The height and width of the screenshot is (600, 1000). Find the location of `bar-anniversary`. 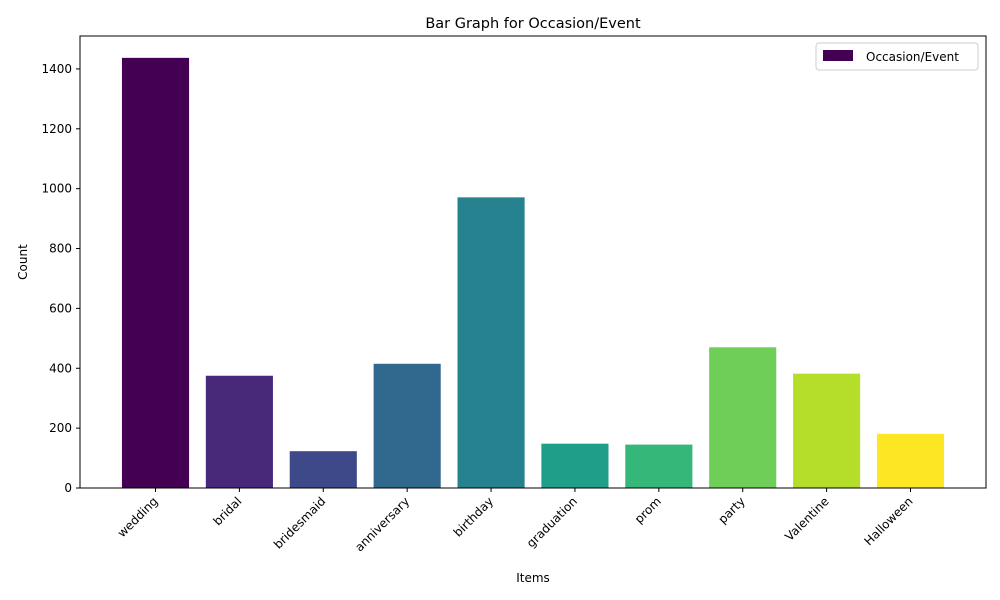

bar-anniversary is located at coordinates (407, 425).